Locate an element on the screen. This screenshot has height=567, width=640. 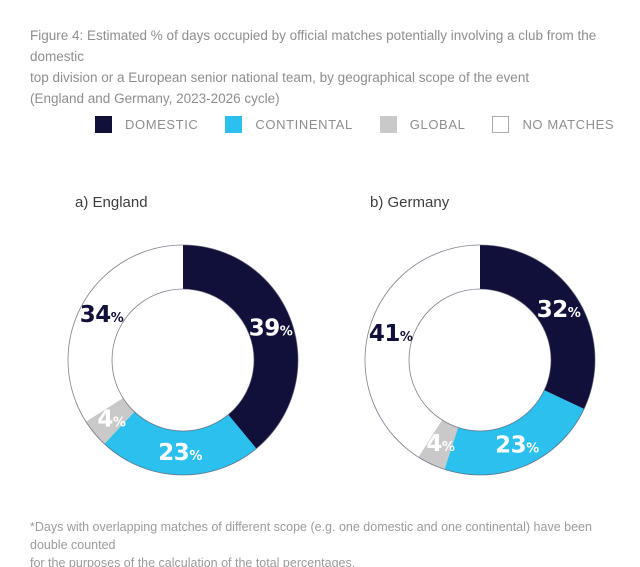
legend-label-continental: CONTINENTAL is located at coordinates (304, 124).